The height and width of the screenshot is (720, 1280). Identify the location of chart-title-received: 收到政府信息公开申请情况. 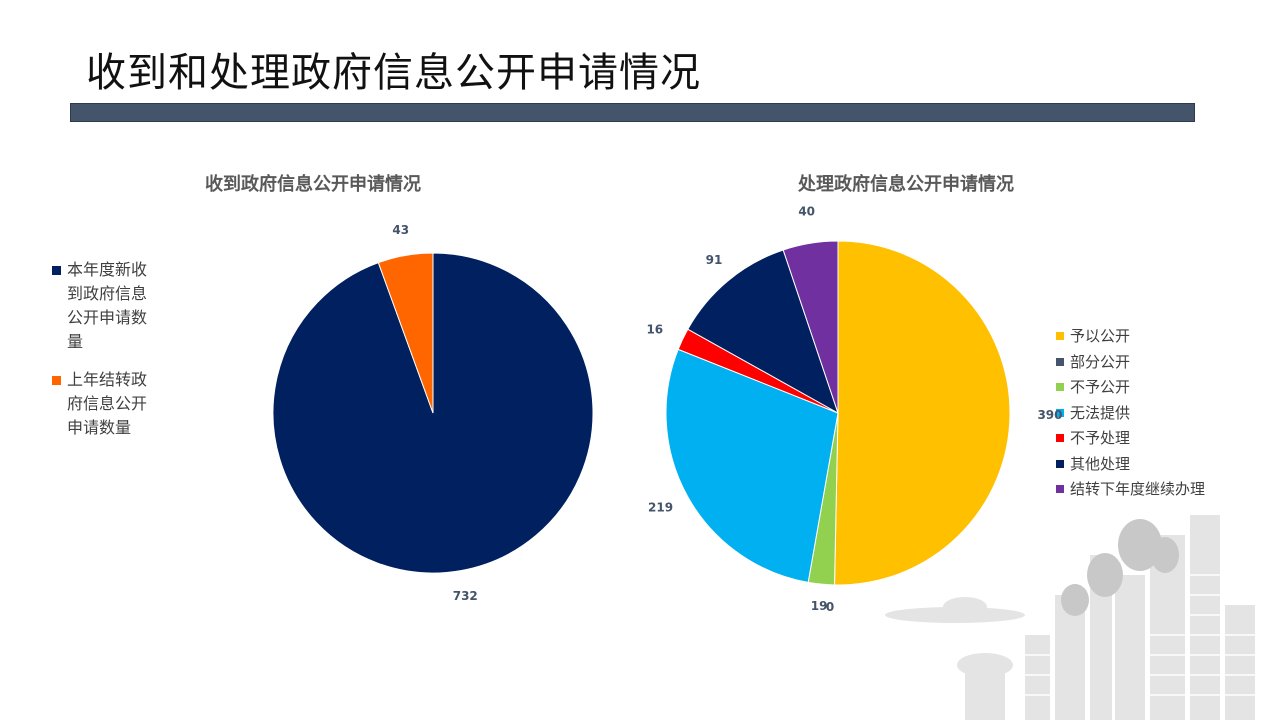
(313, 184).